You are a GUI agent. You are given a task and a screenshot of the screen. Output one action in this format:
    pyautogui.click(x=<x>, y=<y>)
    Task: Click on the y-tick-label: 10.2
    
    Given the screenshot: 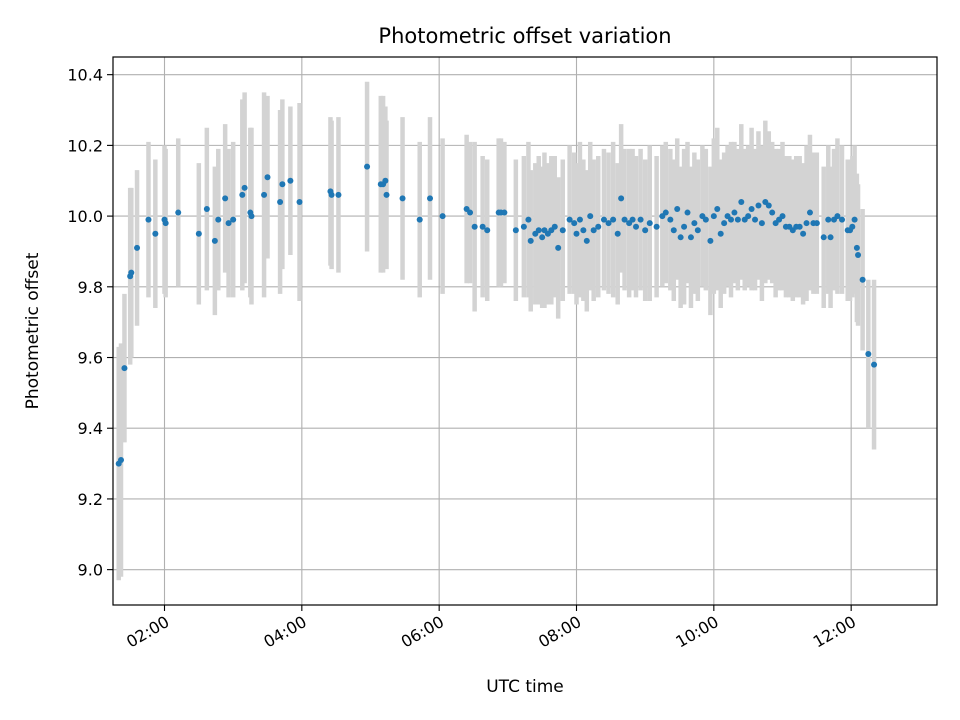 What is the action you would take?
    pyautogui.click(x=85, y=145)
    